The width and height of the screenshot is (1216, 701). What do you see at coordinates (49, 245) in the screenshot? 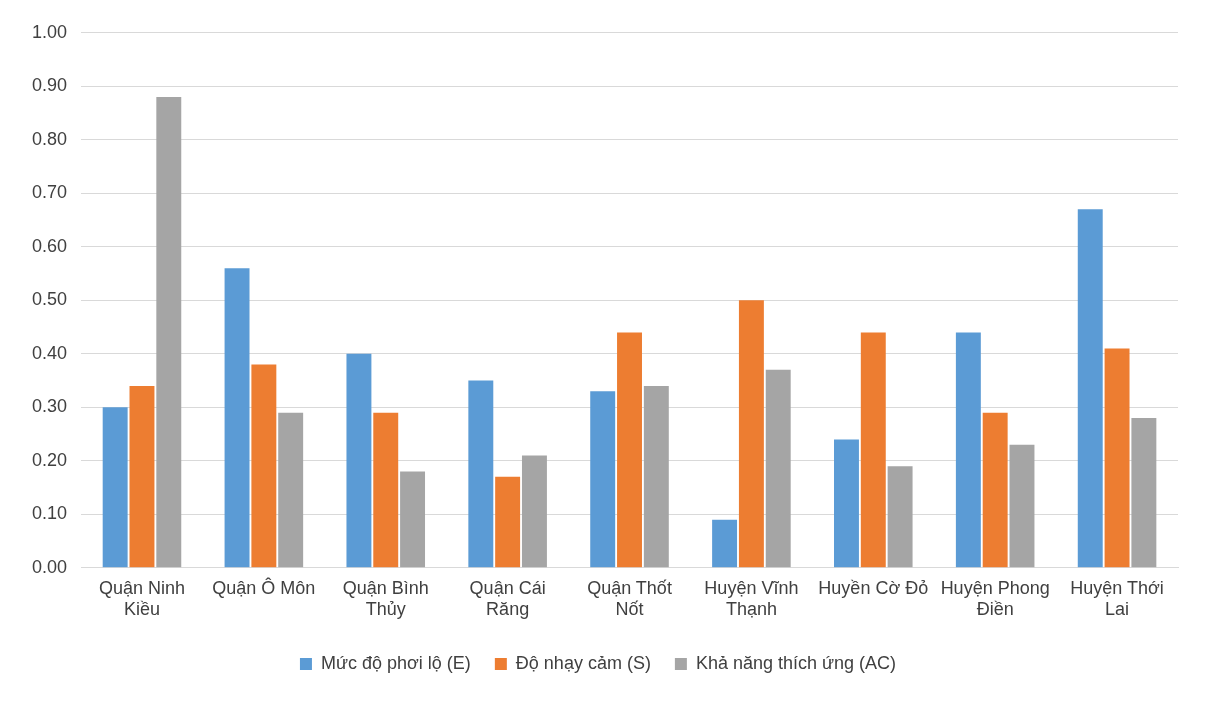
I see `y-tick-label: 0.60` at bounding box center [49, 245].